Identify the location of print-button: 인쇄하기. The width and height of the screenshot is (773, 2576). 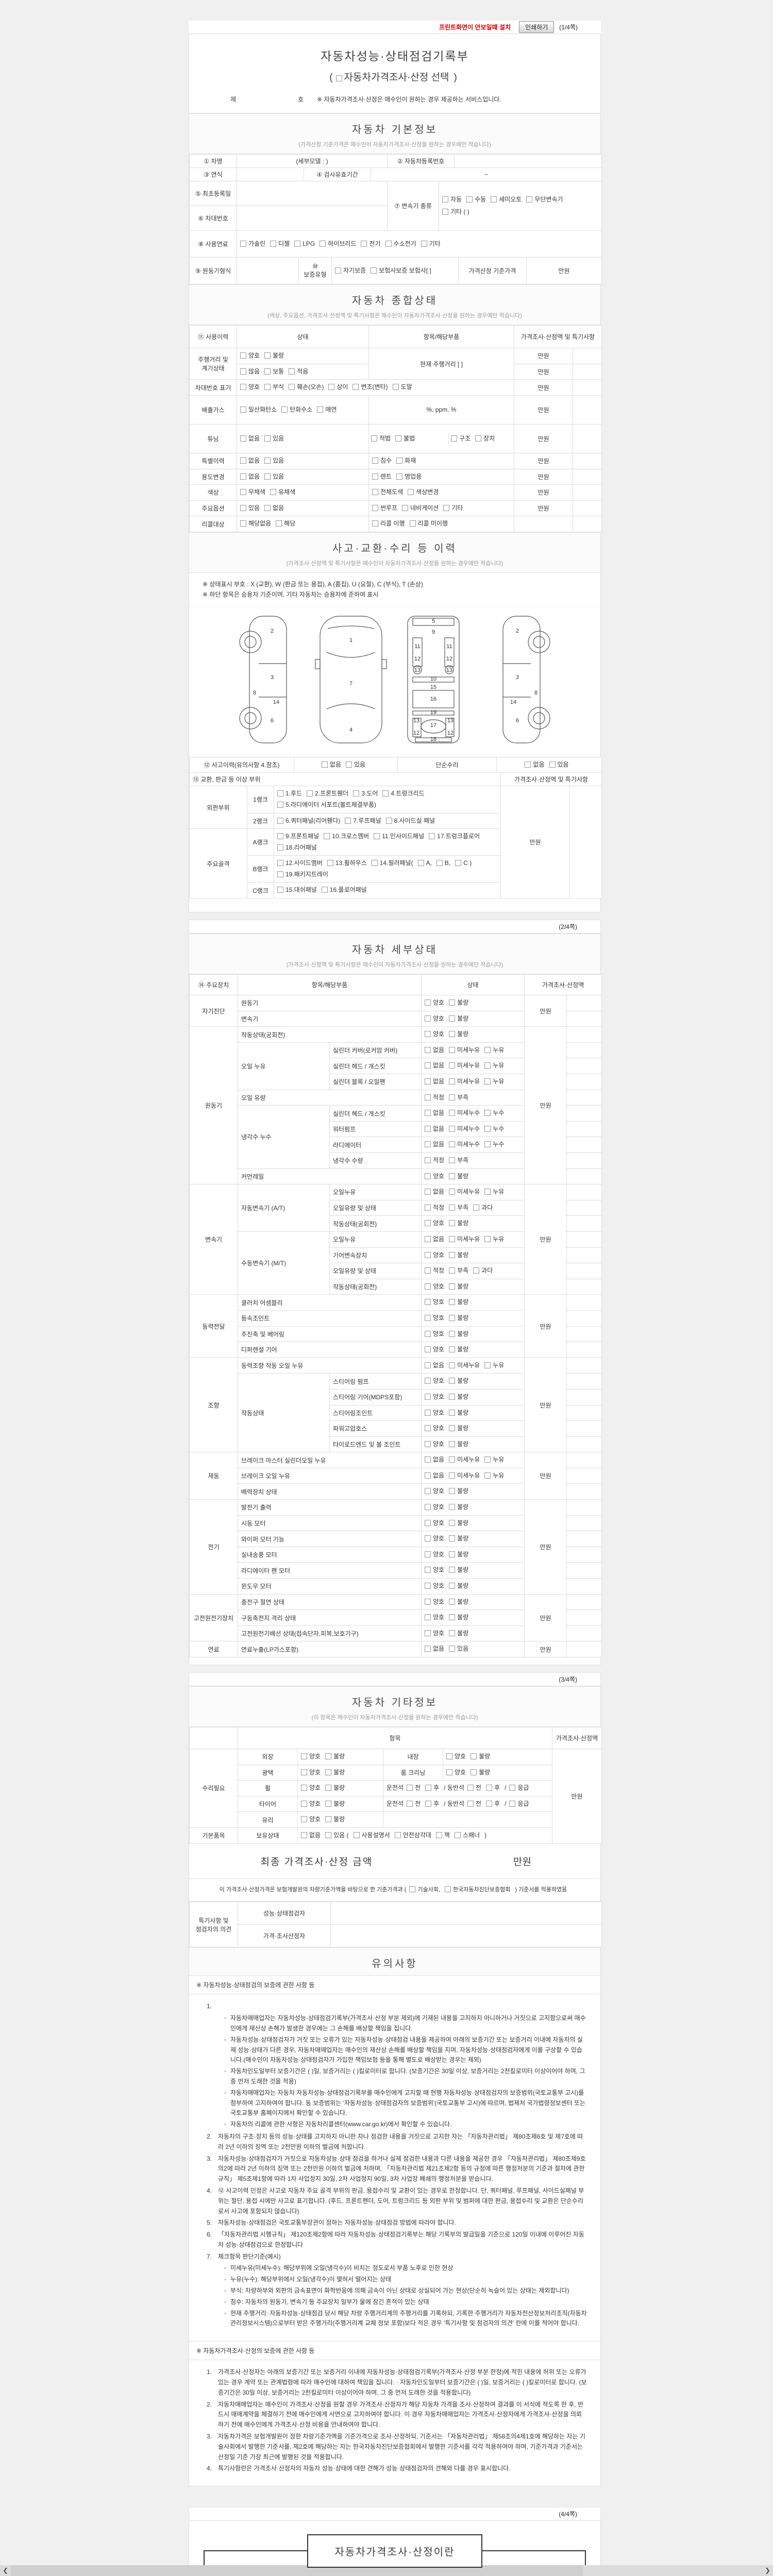
(536, 27).